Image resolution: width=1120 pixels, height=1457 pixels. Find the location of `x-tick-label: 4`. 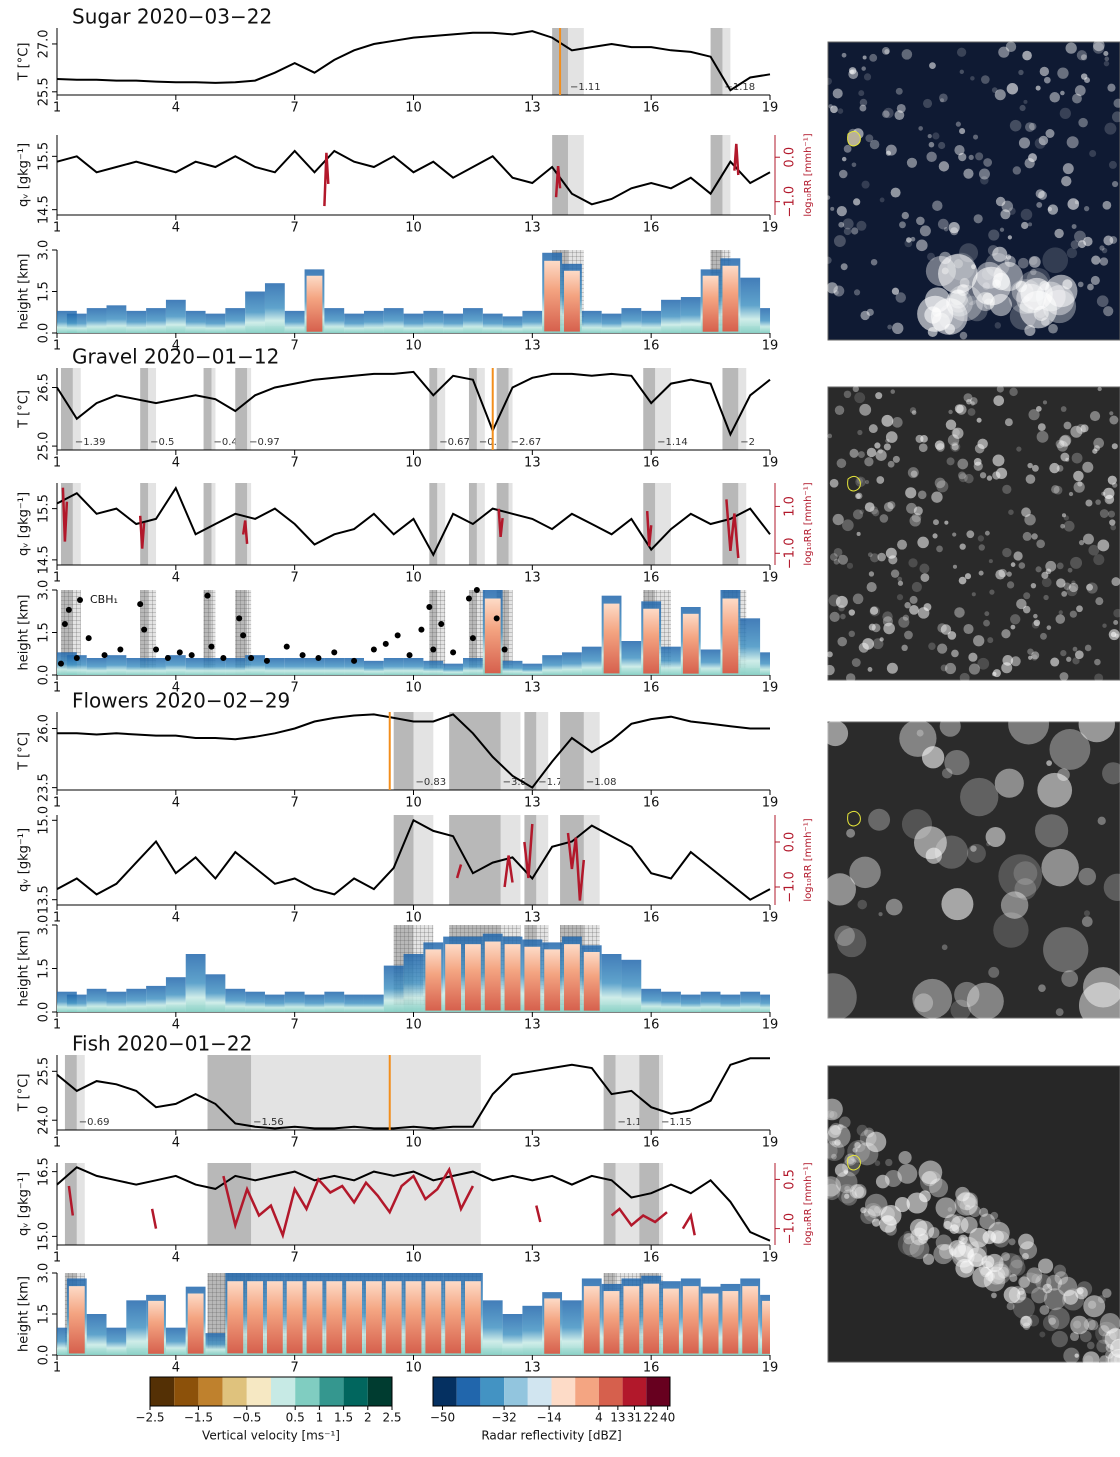

x-tick-label: 4 is located at coordinates (176, 346).